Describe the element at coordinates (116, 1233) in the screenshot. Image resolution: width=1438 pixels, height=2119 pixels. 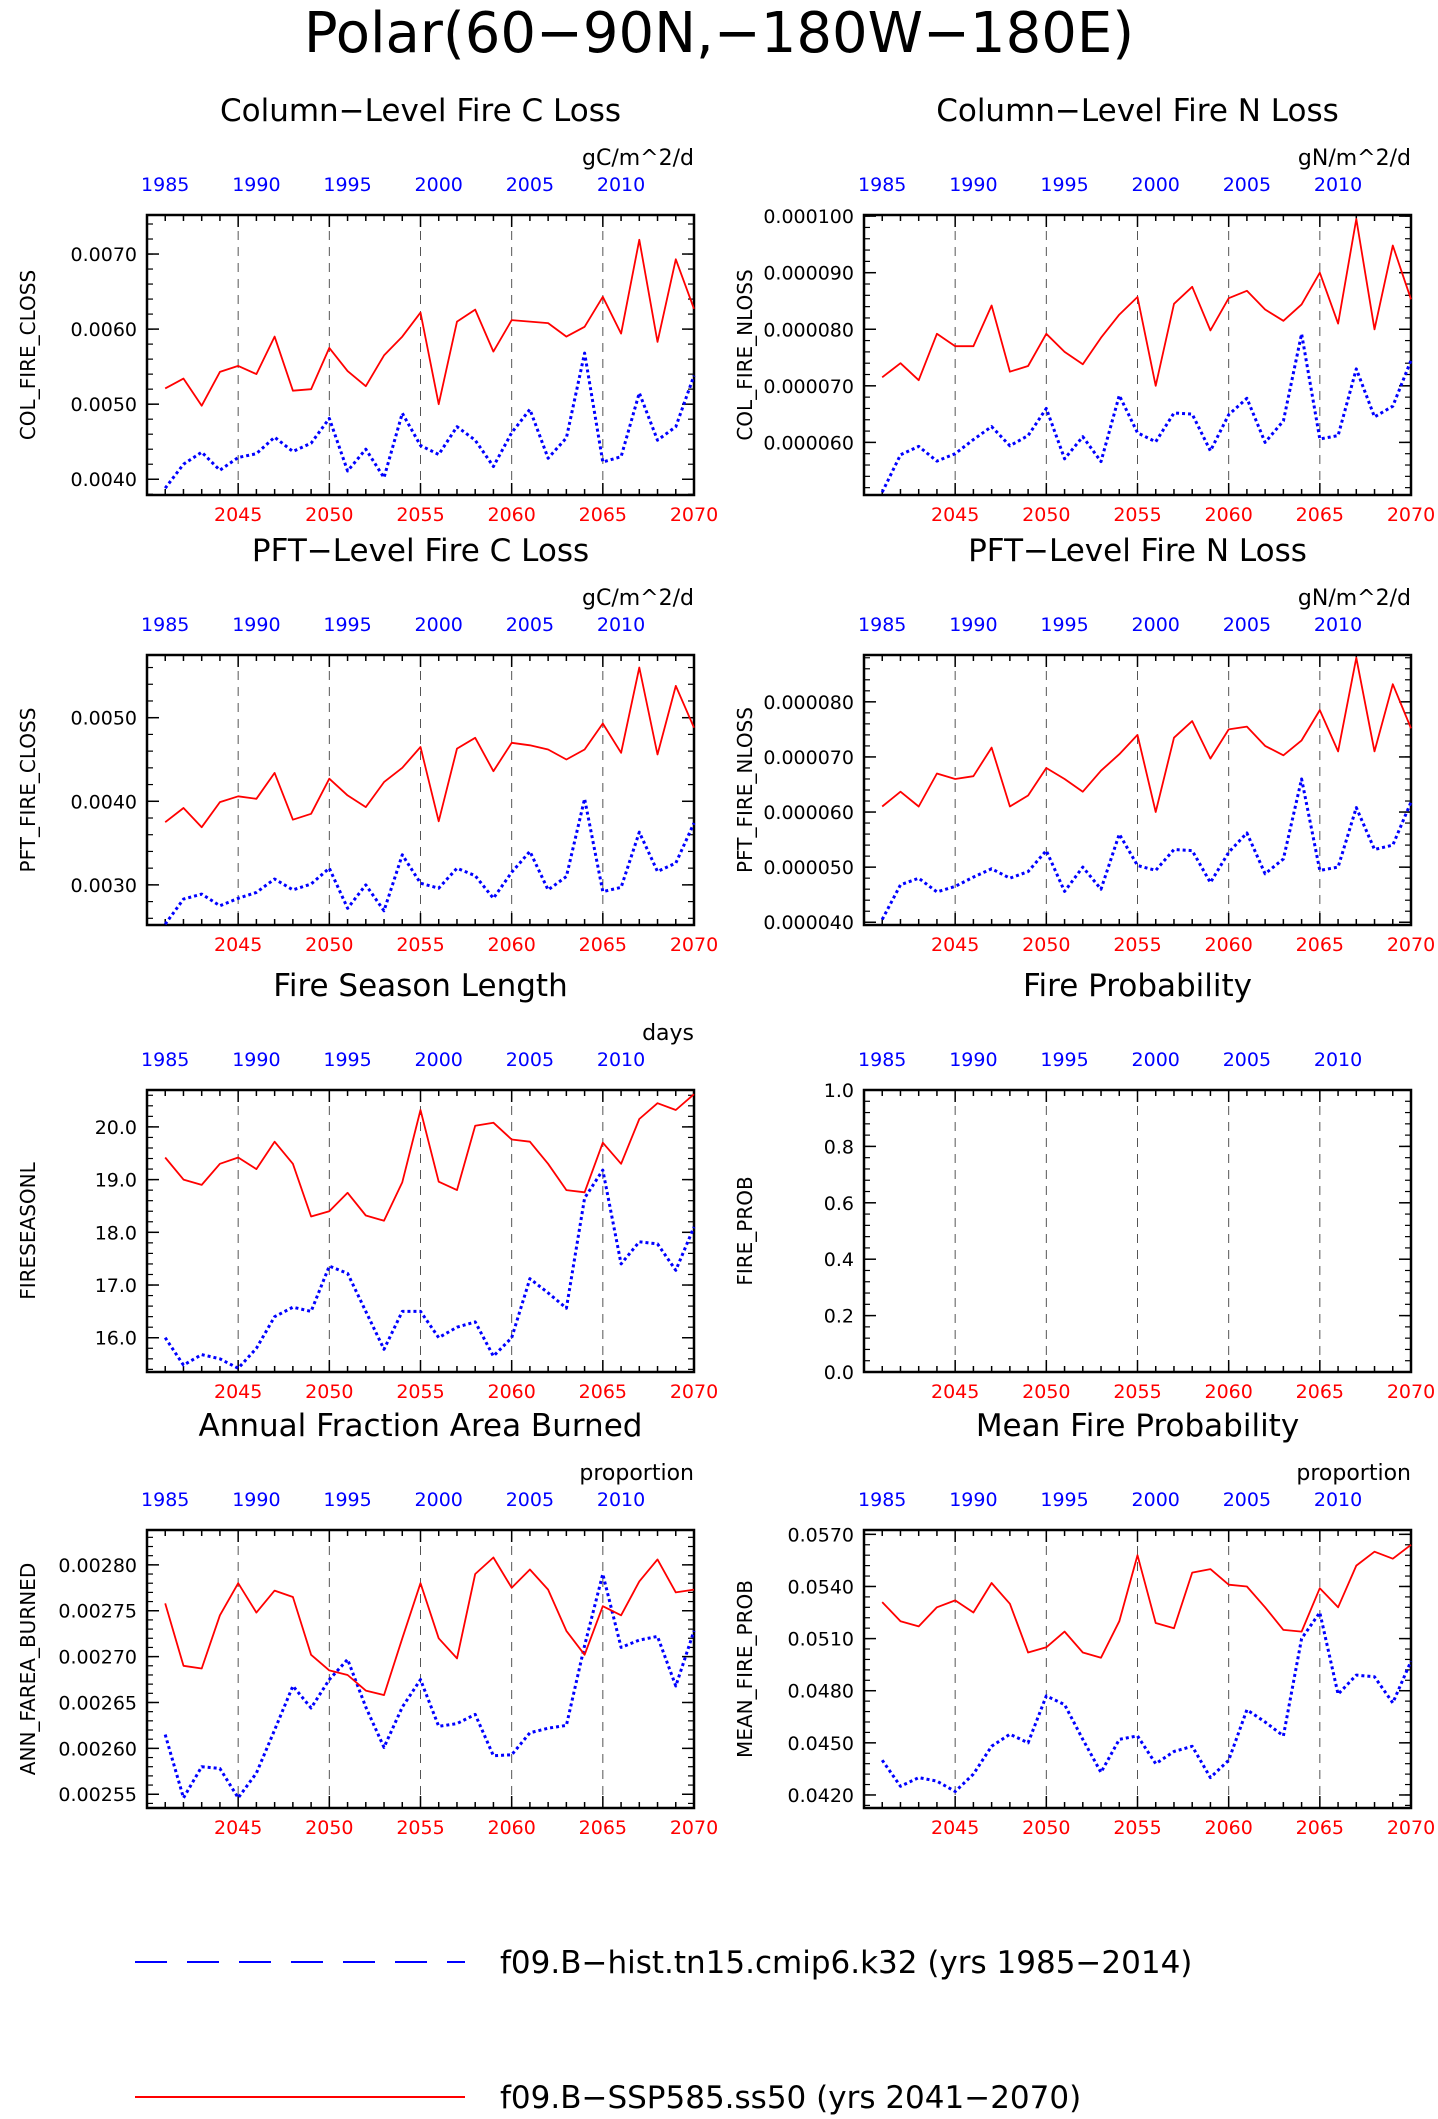
I see `y-tick-label: 18.0` at that location.